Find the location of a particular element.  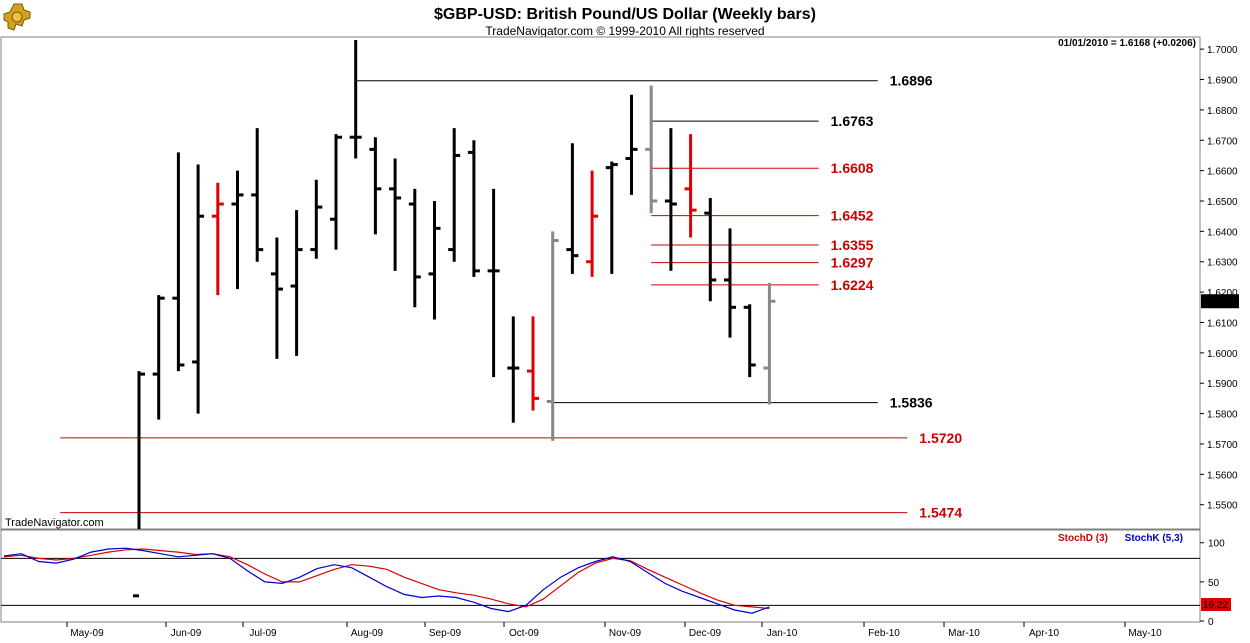

date-tick-label: May-09 is located at coordinates (87, 633).